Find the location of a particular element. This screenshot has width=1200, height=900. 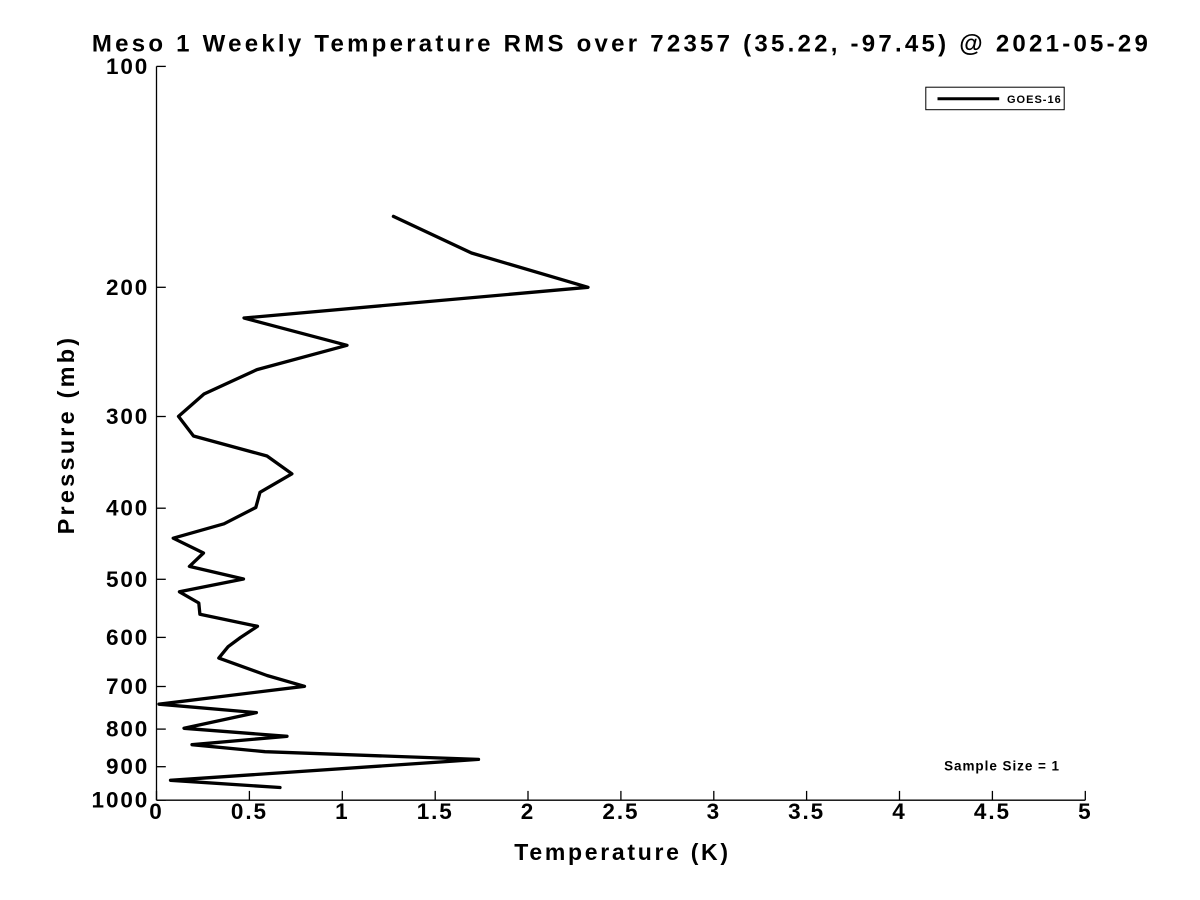

svg-text: Sample Size = 1 is located at coordinates (1002, 766).